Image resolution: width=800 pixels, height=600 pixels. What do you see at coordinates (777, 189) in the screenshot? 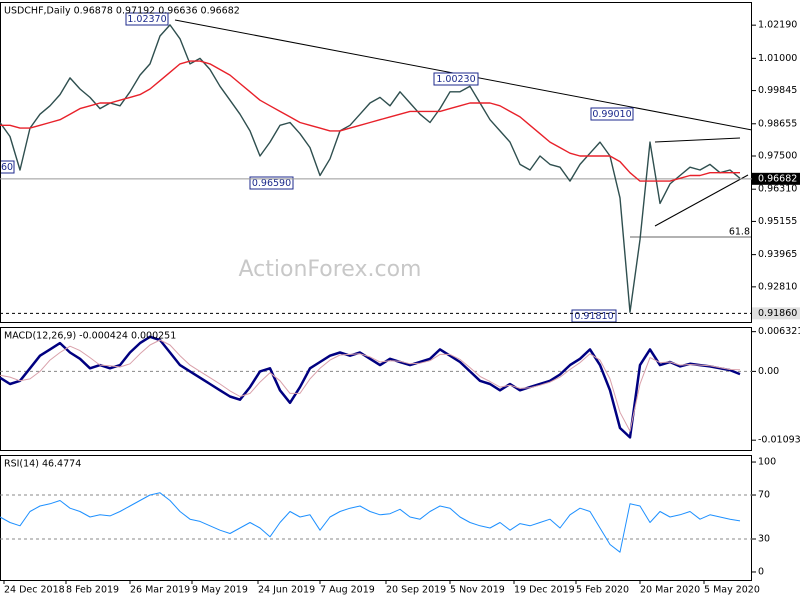
I see `y-tick-label: 0.96310` at bounding box center [777, 189].